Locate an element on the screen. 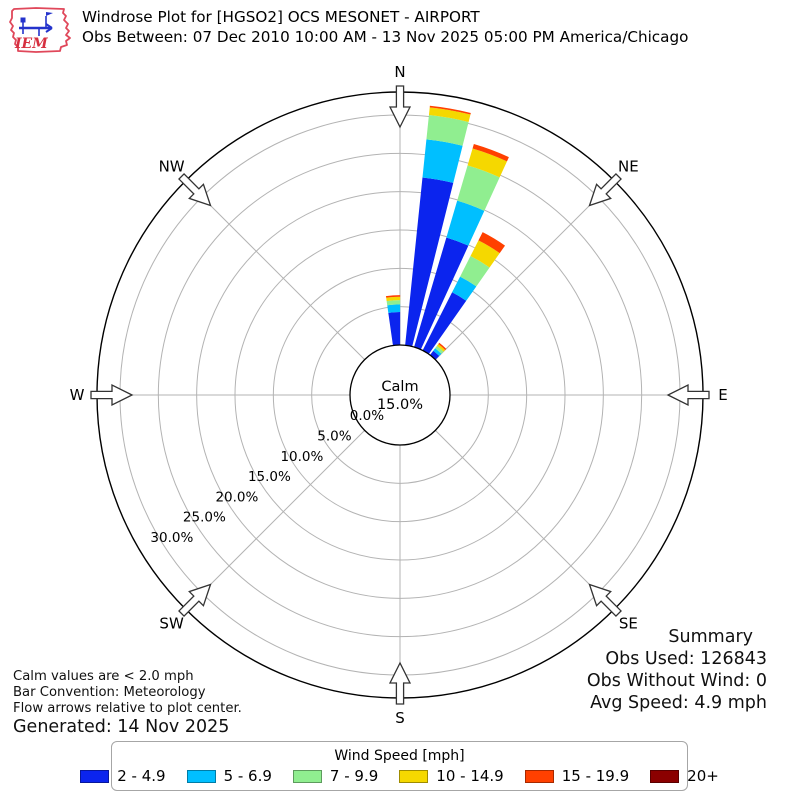  legend-entry-0: 2 - 4.9 is located at coordinates (123, 776).